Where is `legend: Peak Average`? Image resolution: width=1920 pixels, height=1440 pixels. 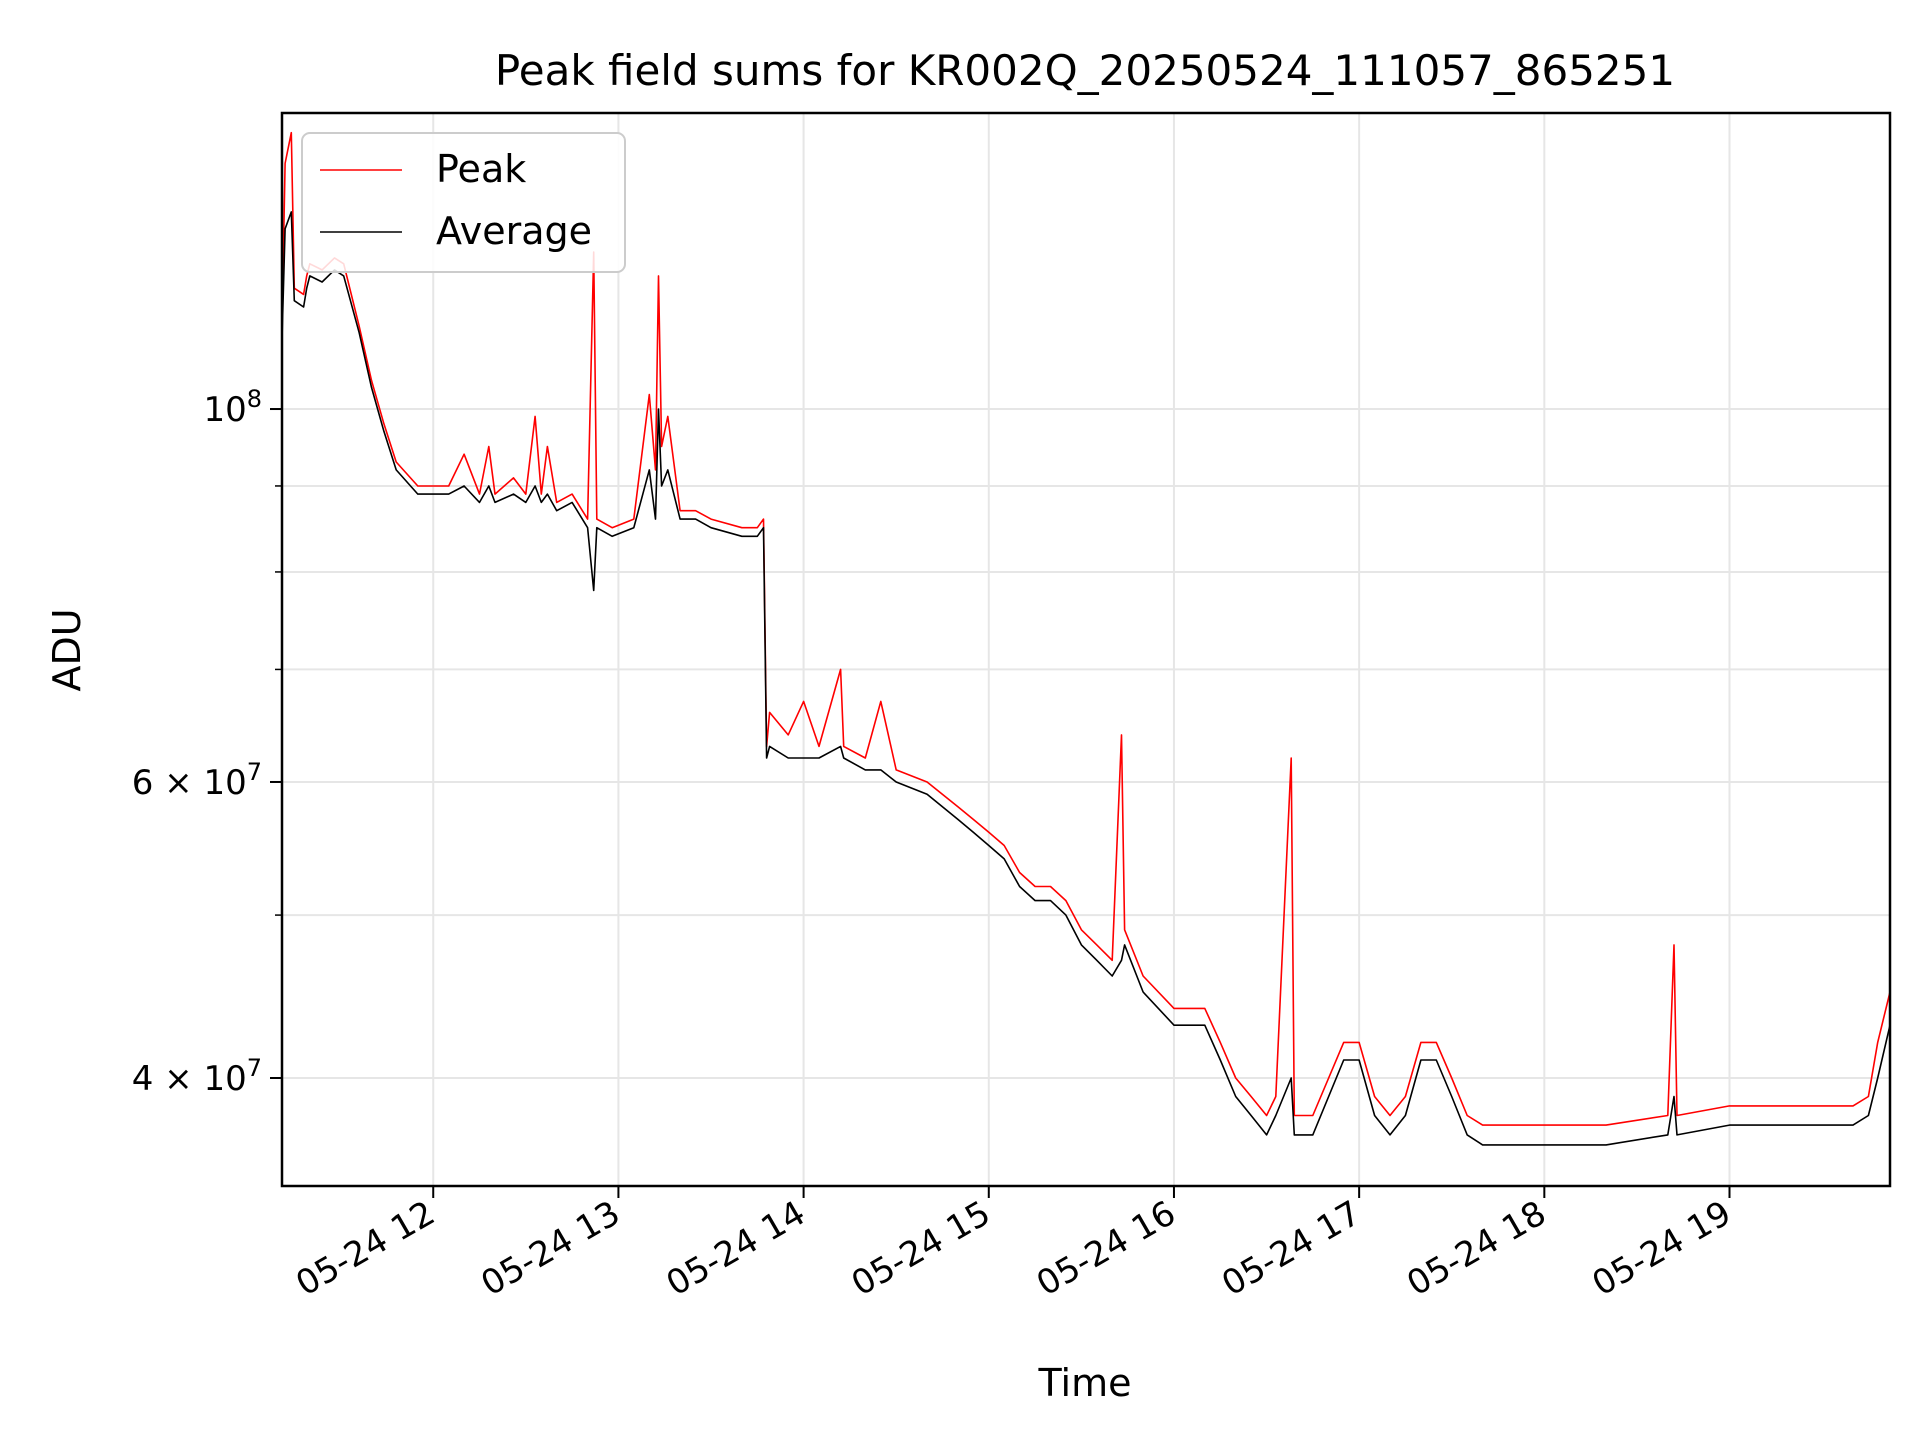 legend: Peak Average is located at coordinates (463, 202).